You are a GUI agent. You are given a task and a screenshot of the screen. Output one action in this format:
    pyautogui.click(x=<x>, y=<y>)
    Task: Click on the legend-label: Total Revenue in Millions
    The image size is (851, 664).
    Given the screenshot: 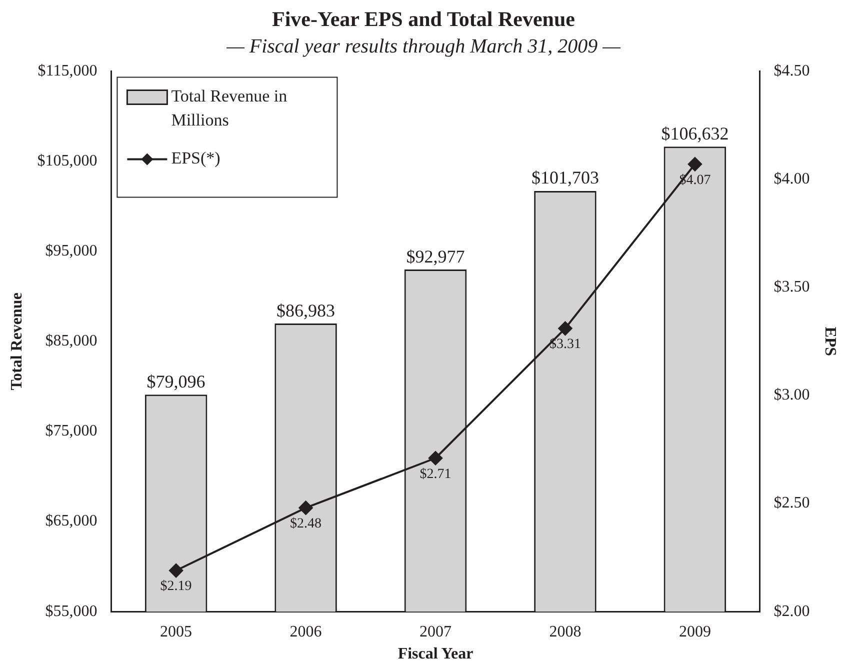 What is the action you would take?
    pyautogui.click(x=229, y=108)
    